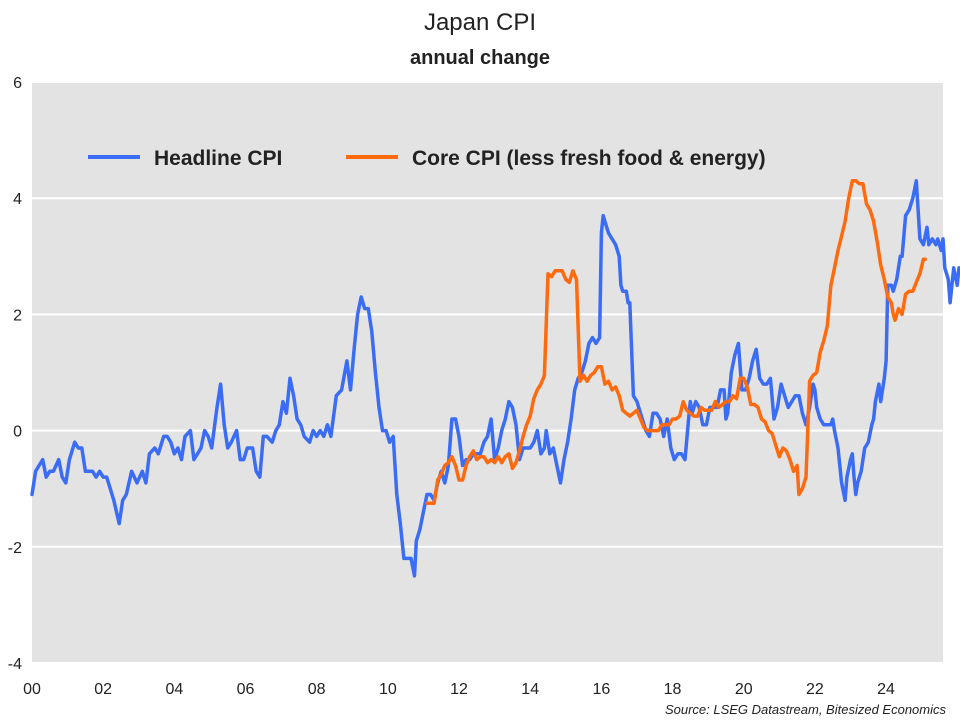  What do you see at coordinates (218, 158) in the screenshot?
I see `legend-label-headline: Headline CPI` at bounding box center [218, 158].